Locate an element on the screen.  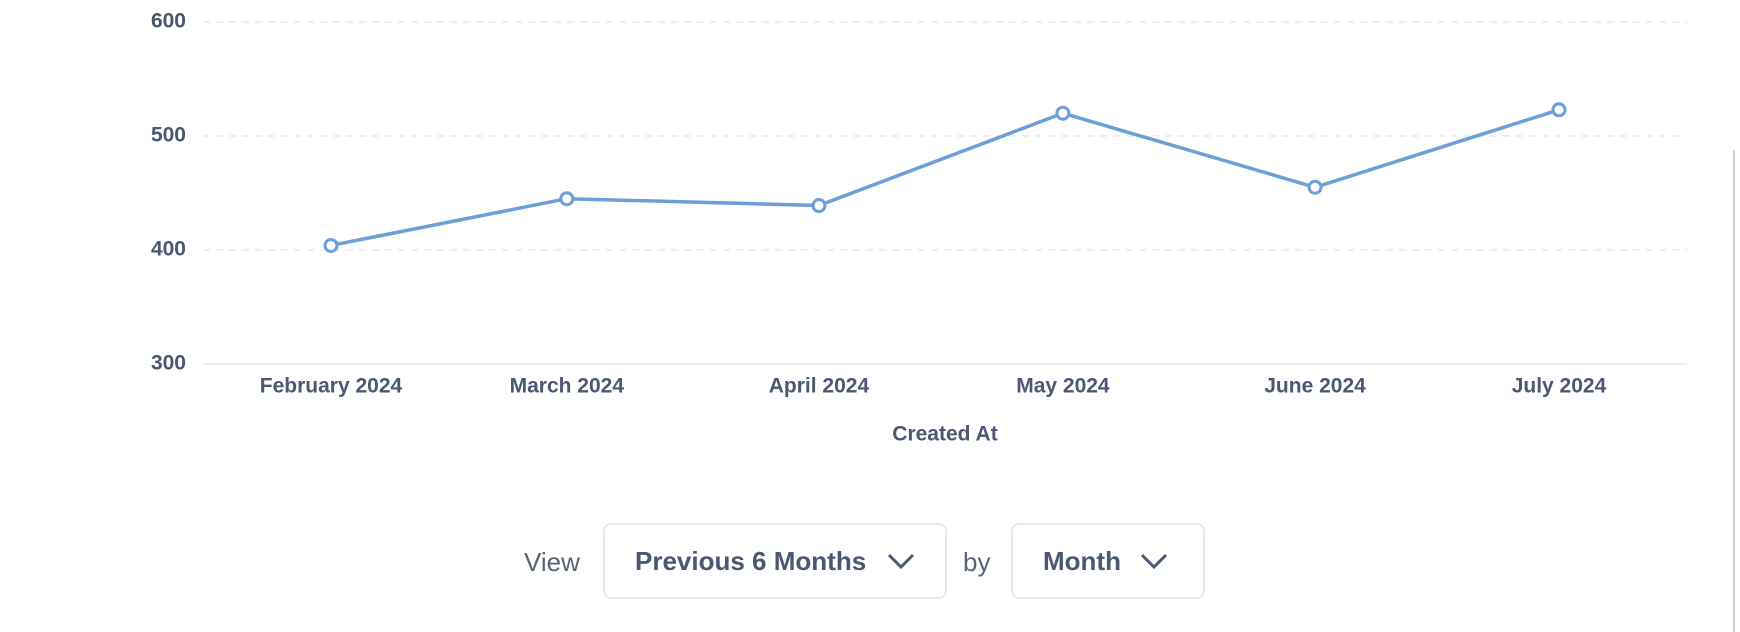
granularity-dropdown: Month is located at coordinates (1108, 561).